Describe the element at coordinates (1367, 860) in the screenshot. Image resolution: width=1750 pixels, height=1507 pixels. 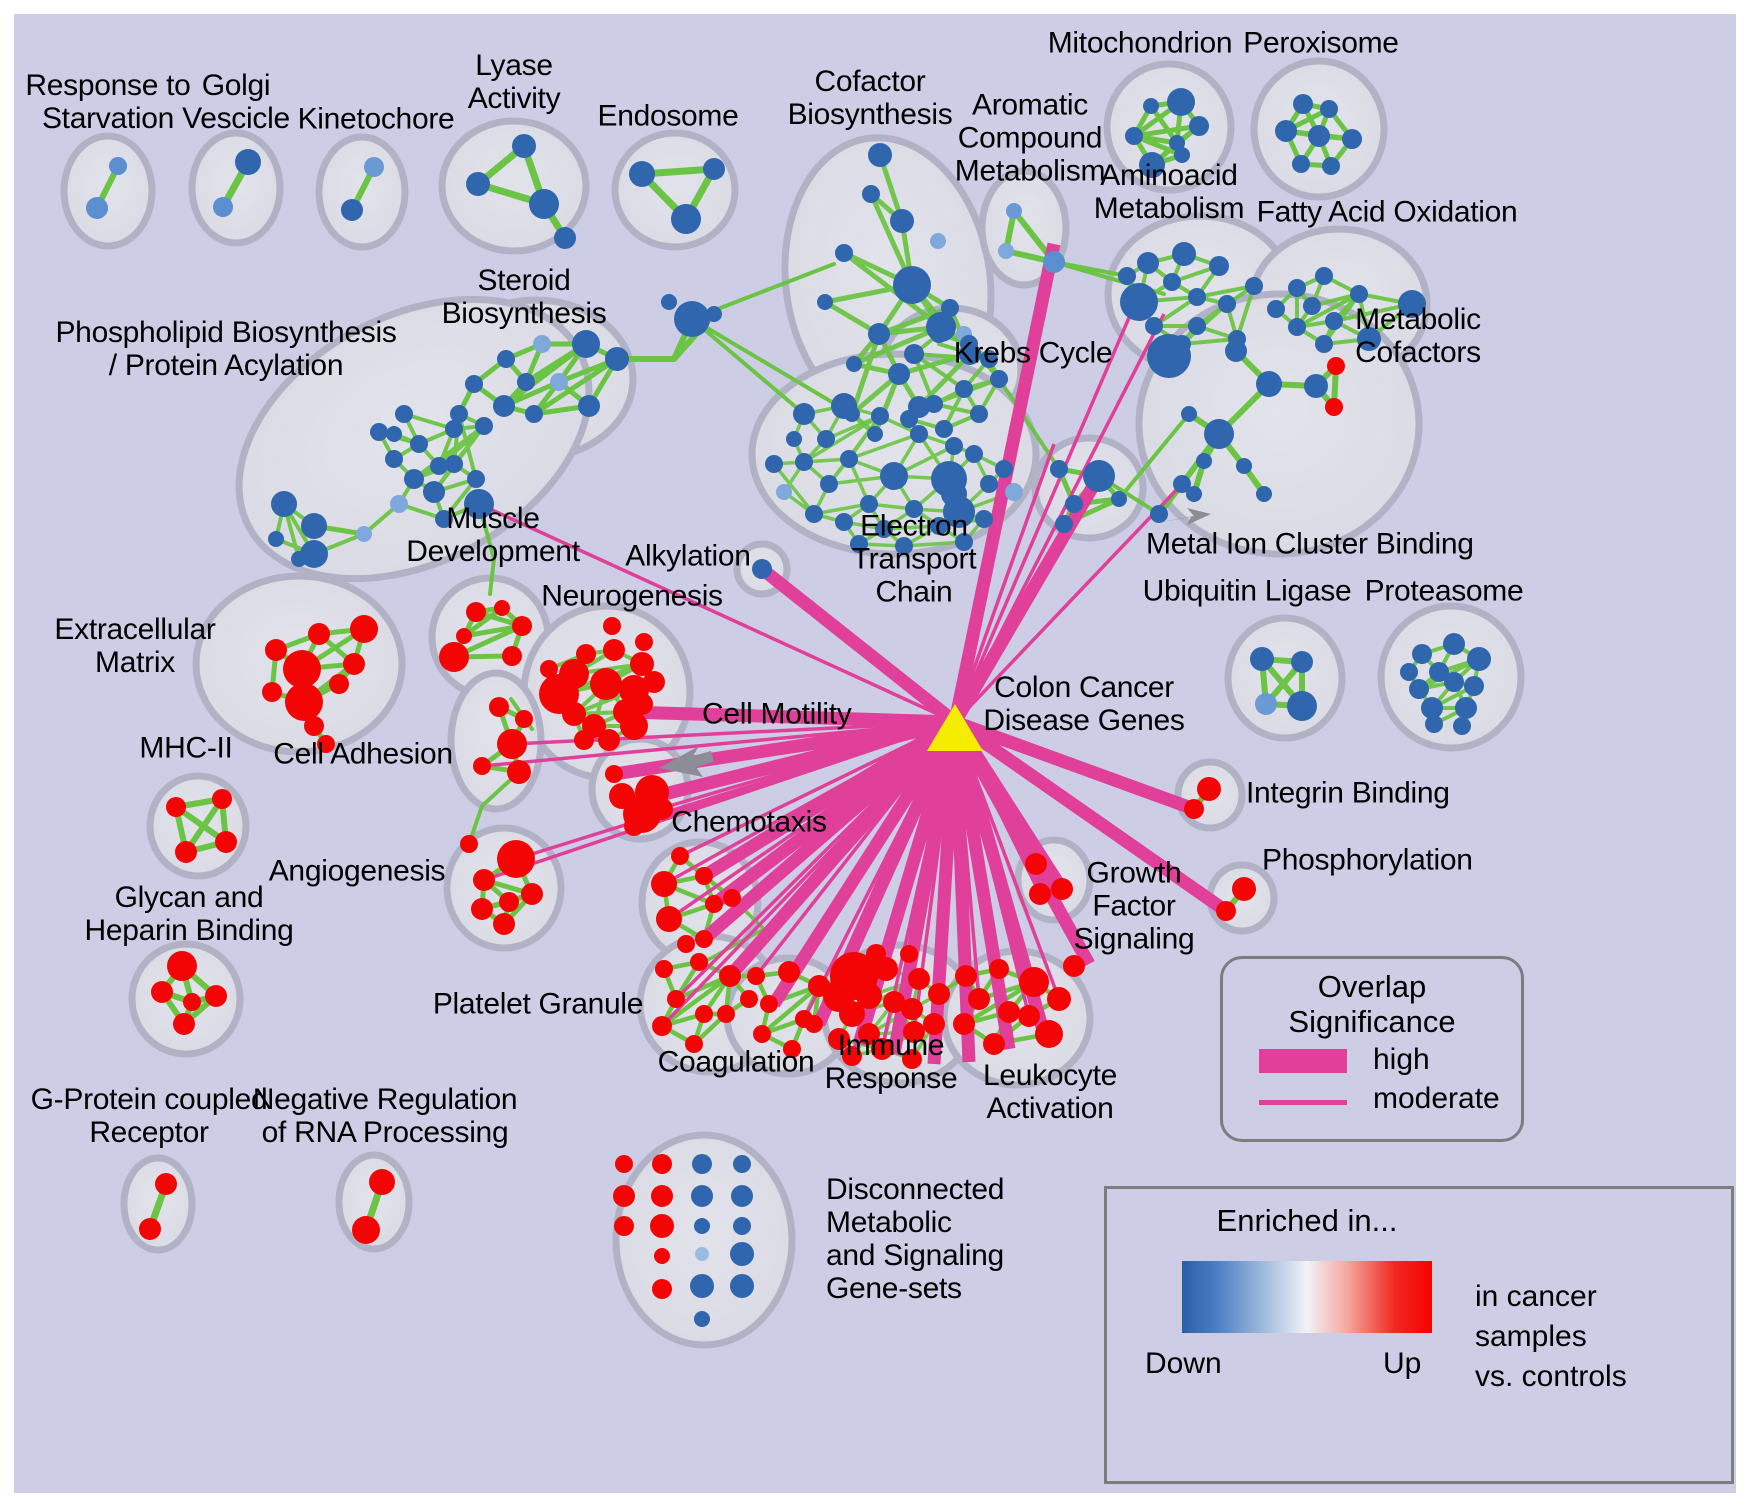
I see `label-phosphorylation: Phosphorylation` at that location.